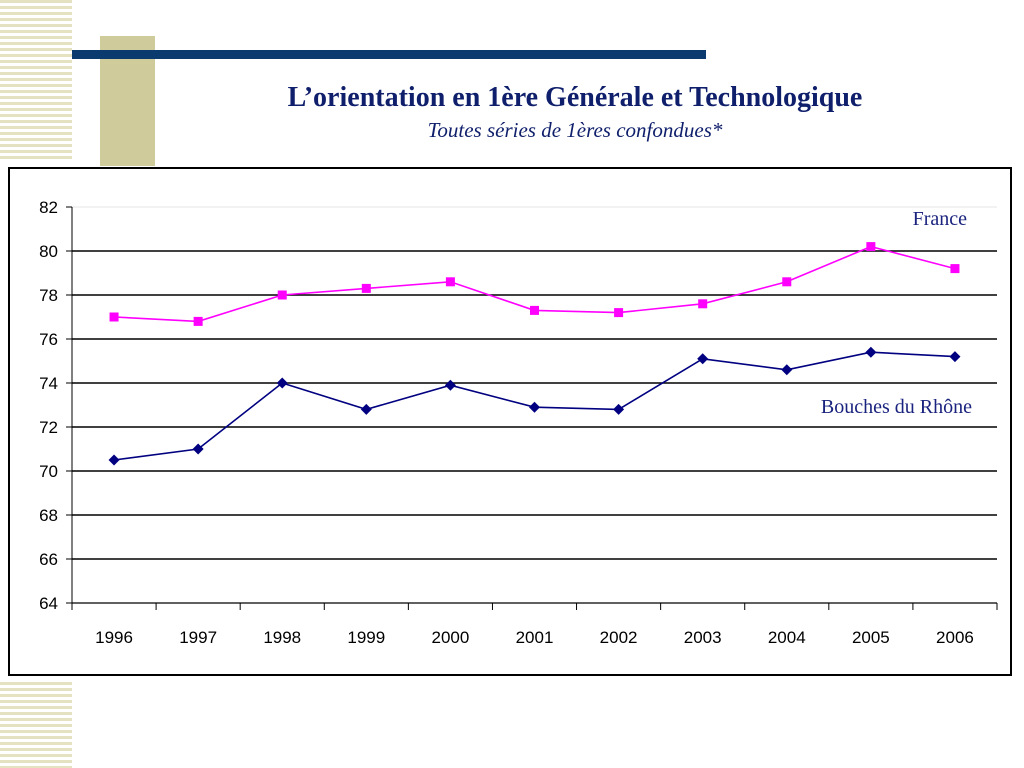 This screenshot has height=768, width=1024. Describe the element at coordinates (619, 313) in the screenshot. I see `point-france-2002` at that location.